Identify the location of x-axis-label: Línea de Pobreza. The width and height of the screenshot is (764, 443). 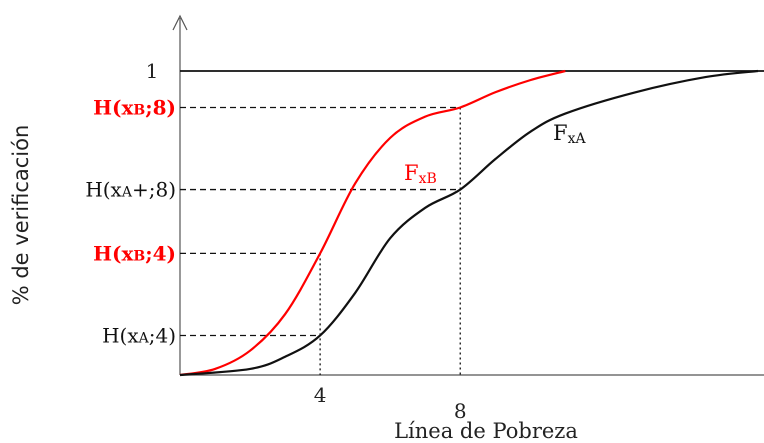
(486, 431).